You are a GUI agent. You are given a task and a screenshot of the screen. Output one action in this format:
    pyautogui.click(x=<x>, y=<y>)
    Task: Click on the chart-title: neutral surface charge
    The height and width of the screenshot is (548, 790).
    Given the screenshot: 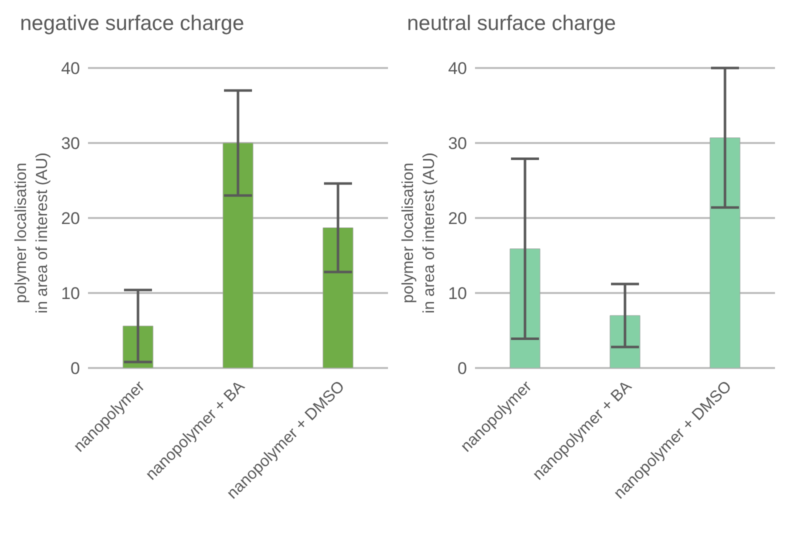 What is the action you would take?
    pyautogui.click(x=511, y=24)
    